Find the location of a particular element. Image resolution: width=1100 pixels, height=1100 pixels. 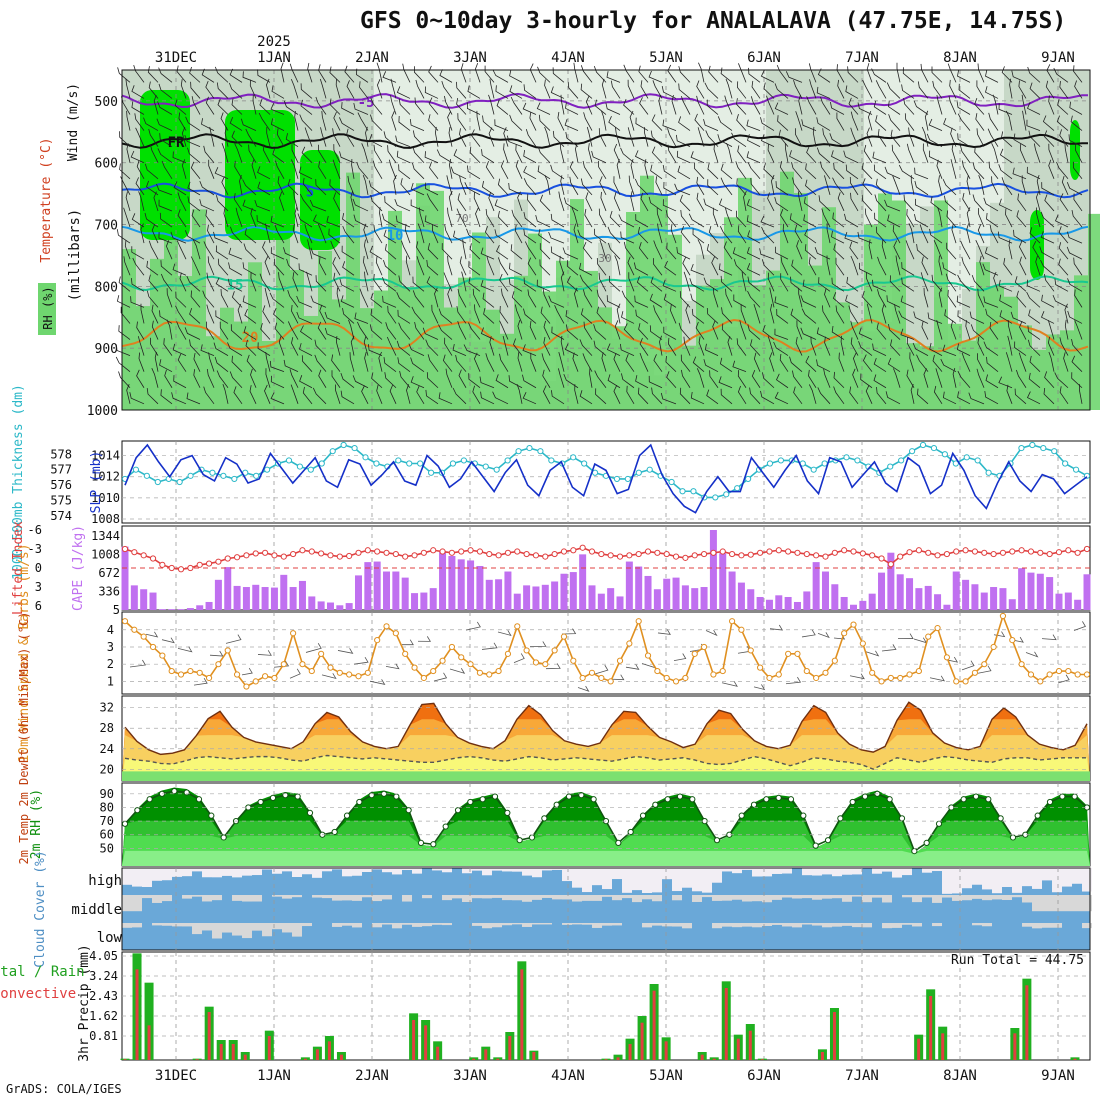

lifted-index-line is located at coordinates (606, 558).